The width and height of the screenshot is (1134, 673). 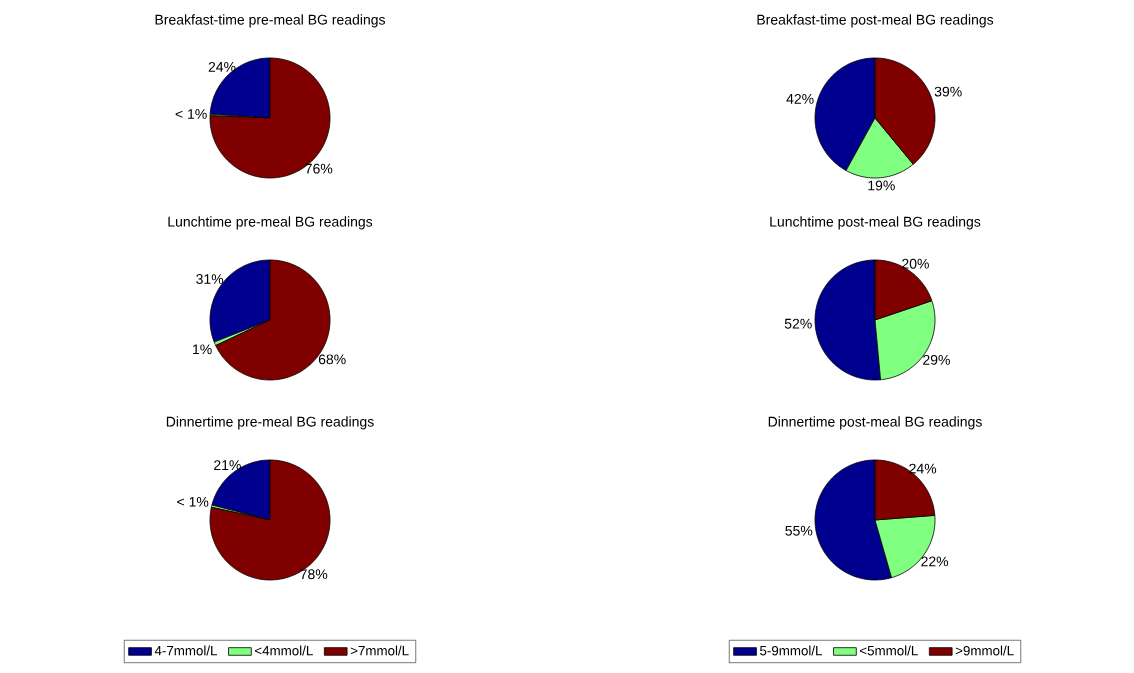 What do you see at coordinates (270, 223) in the screenshot?
I see `chart-title: Lunchtime pre-meal BG readings` at bounding box center [270, 223].